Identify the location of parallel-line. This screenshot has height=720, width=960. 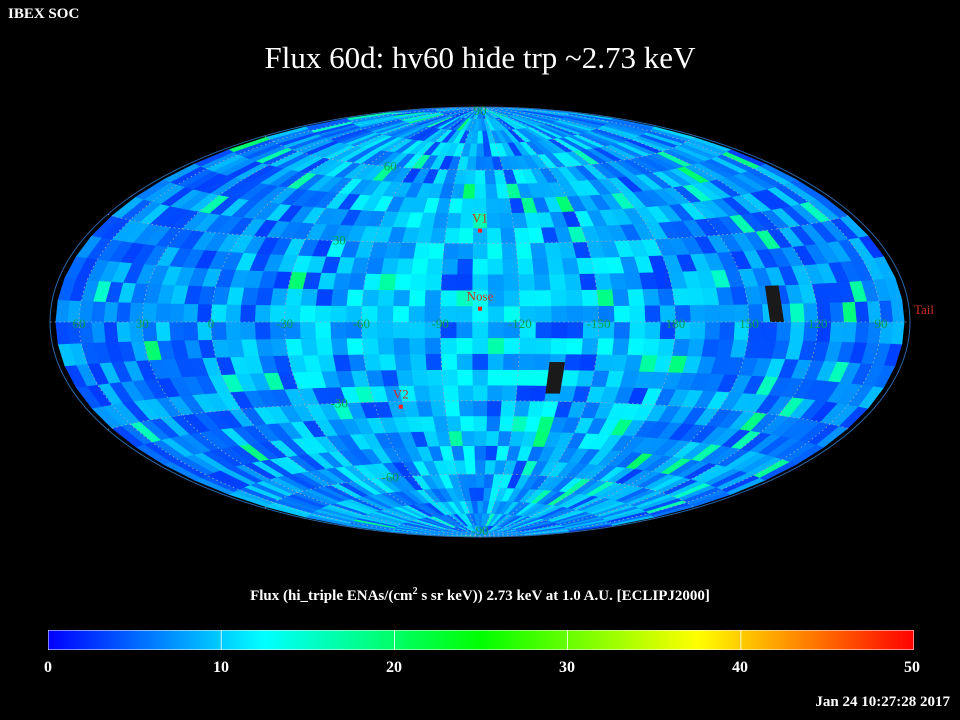
(478, 415).